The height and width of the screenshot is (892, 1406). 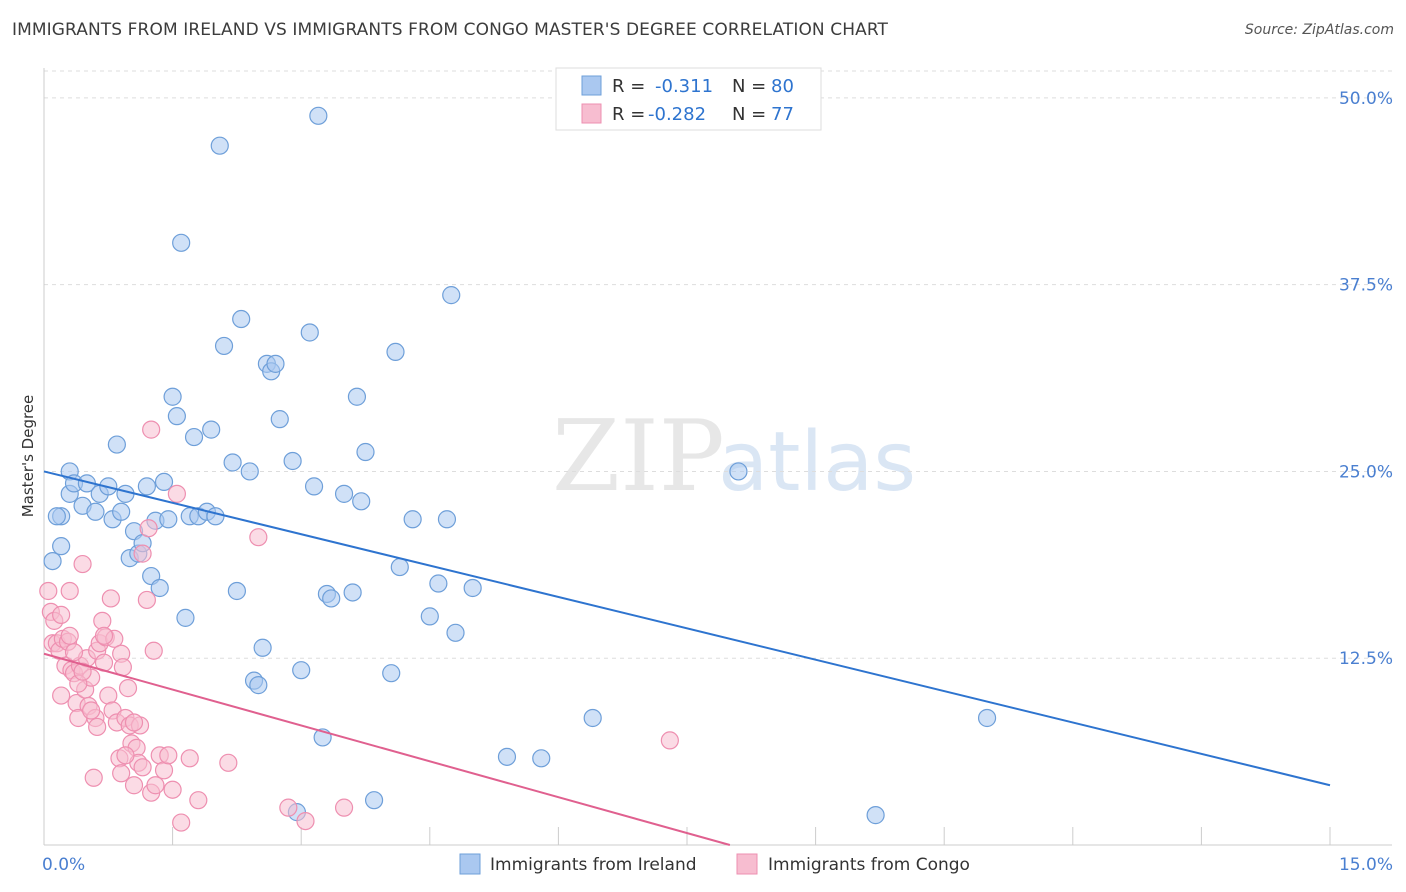 What do you see at coordinates (749, 114) in the screenshot?
I see `legend-congo-n-label: N =` at bounding box center [749, 114].